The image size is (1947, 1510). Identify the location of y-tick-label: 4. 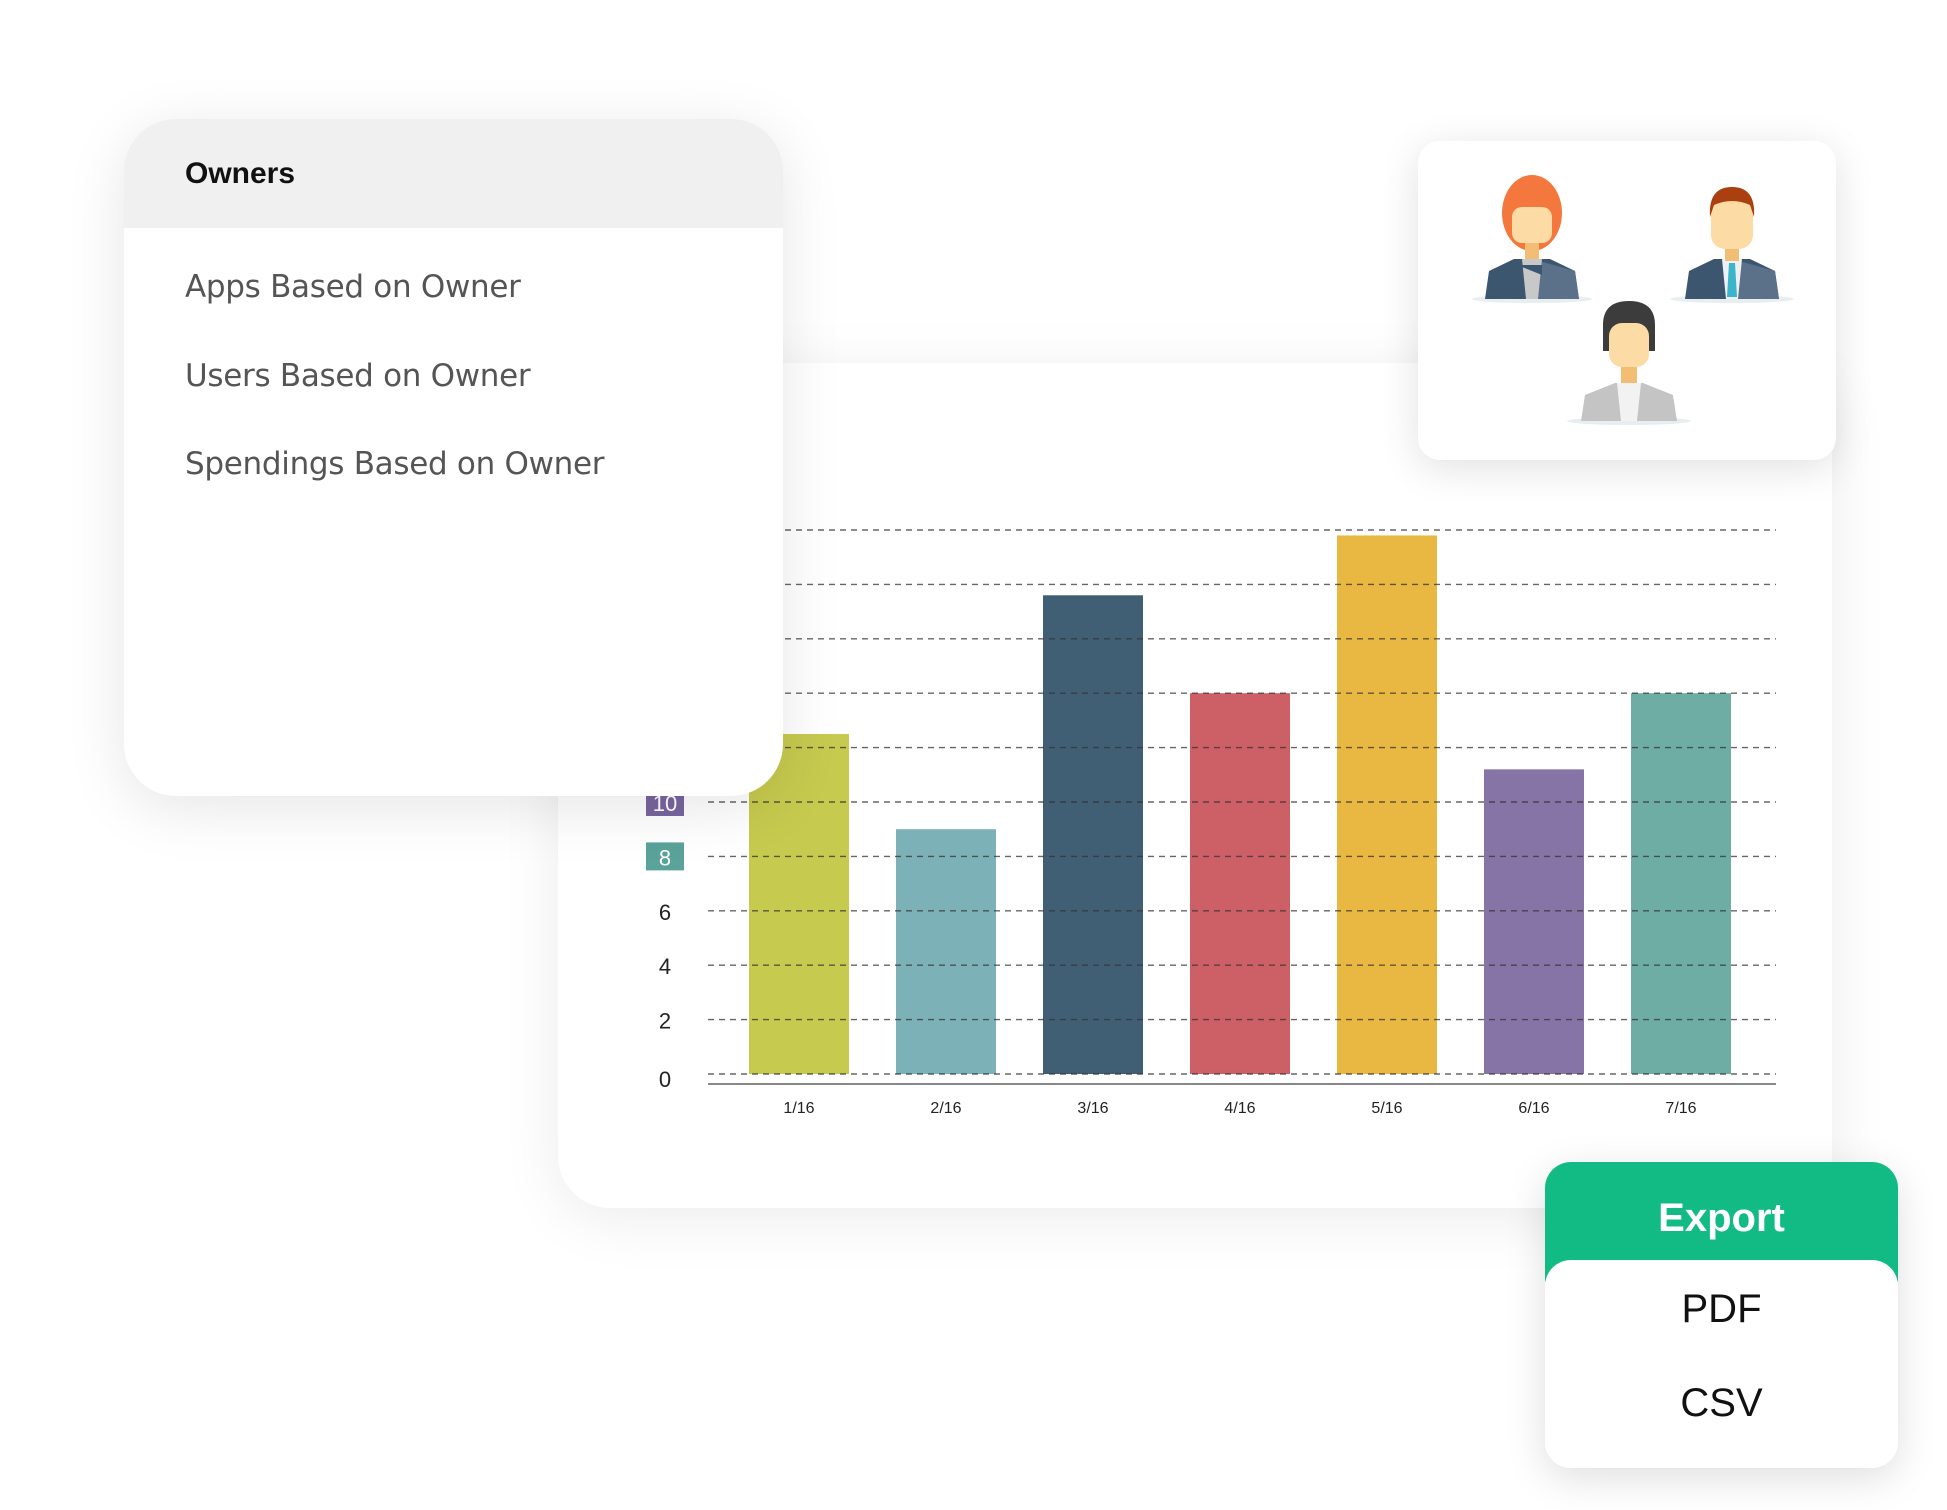
(665, 966).